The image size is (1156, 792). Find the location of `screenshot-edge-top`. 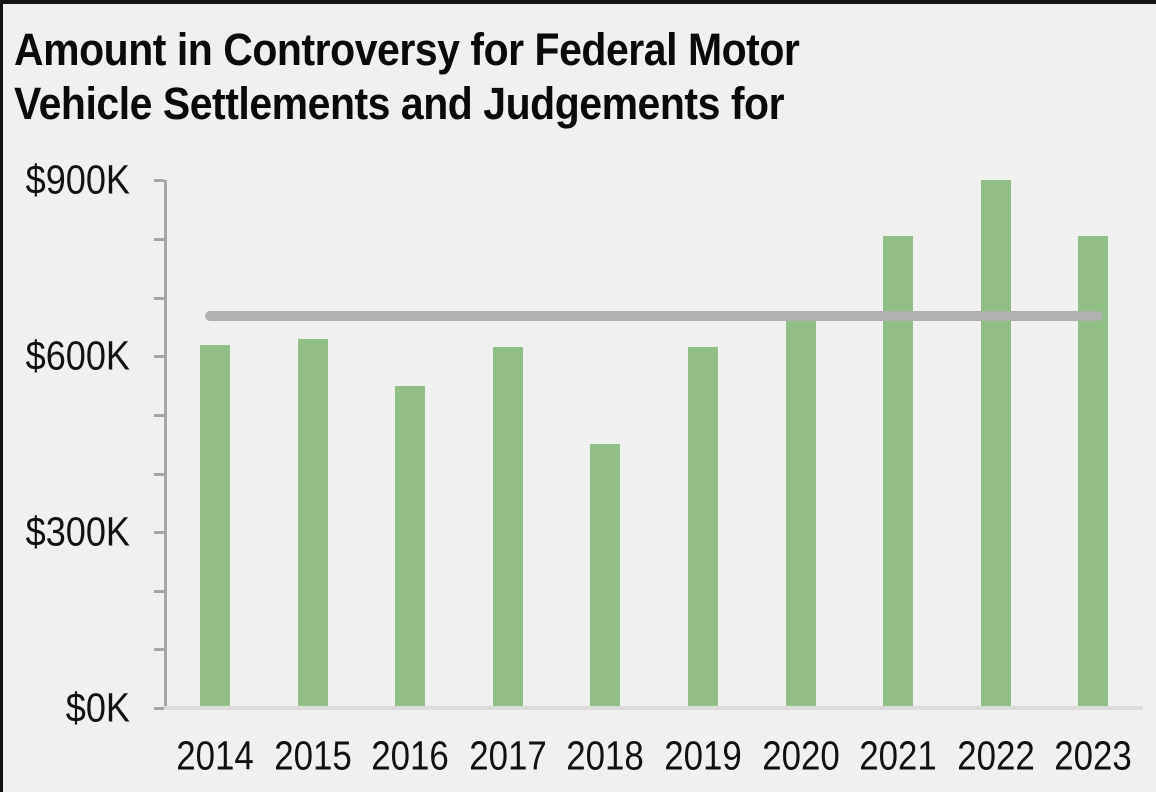

screenshot-edge-top is located at coordinates (578, 2).